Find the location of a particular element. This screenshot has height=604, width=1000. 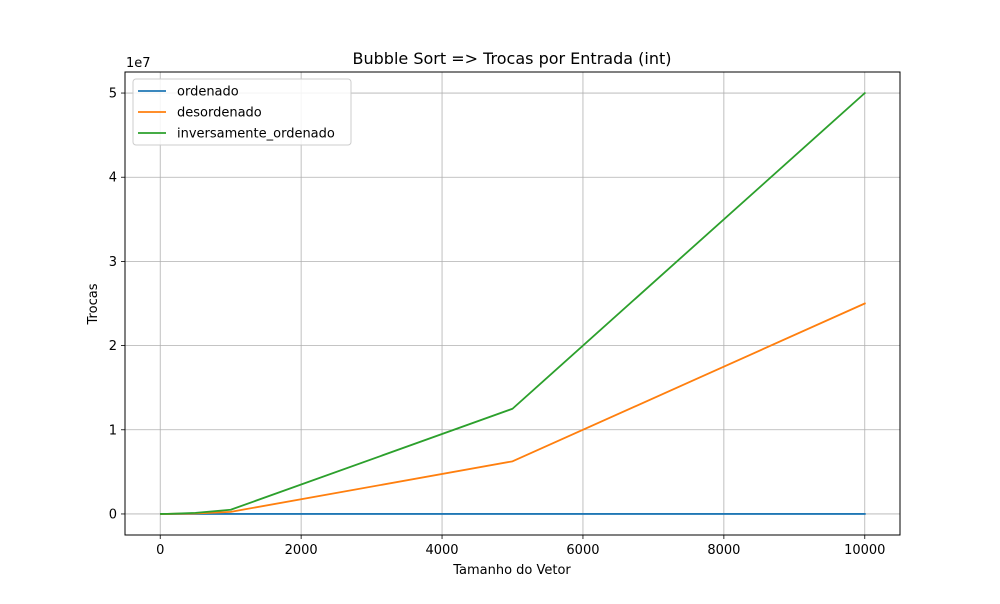

y-tick-label: 4 is located at coordinates (113, 178).